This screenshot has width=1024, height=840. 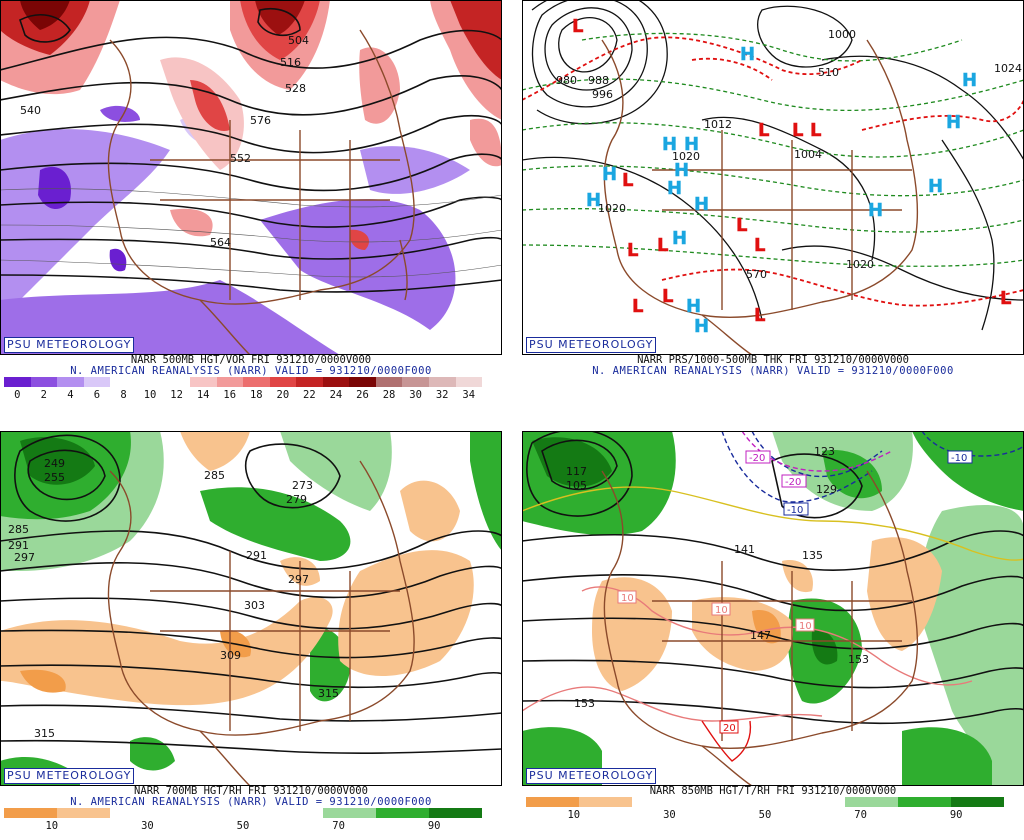 I want to click on legend-label: 22, so click(x=309, y=395).